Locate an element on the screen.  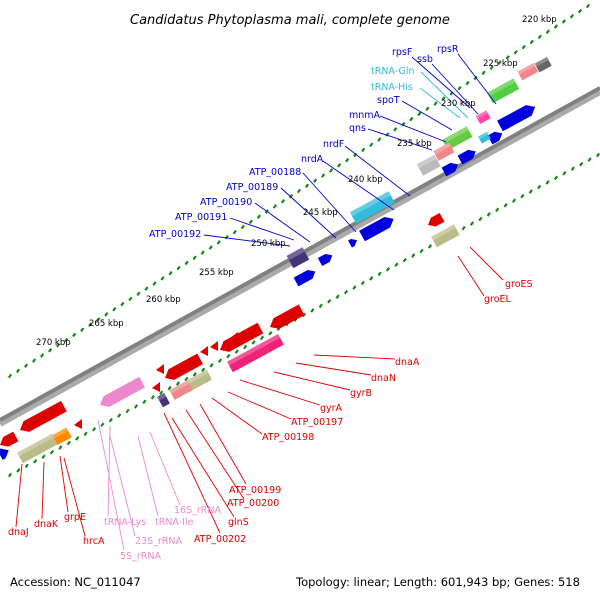
gene-label: gyrB is located at coordinates (361, 393).